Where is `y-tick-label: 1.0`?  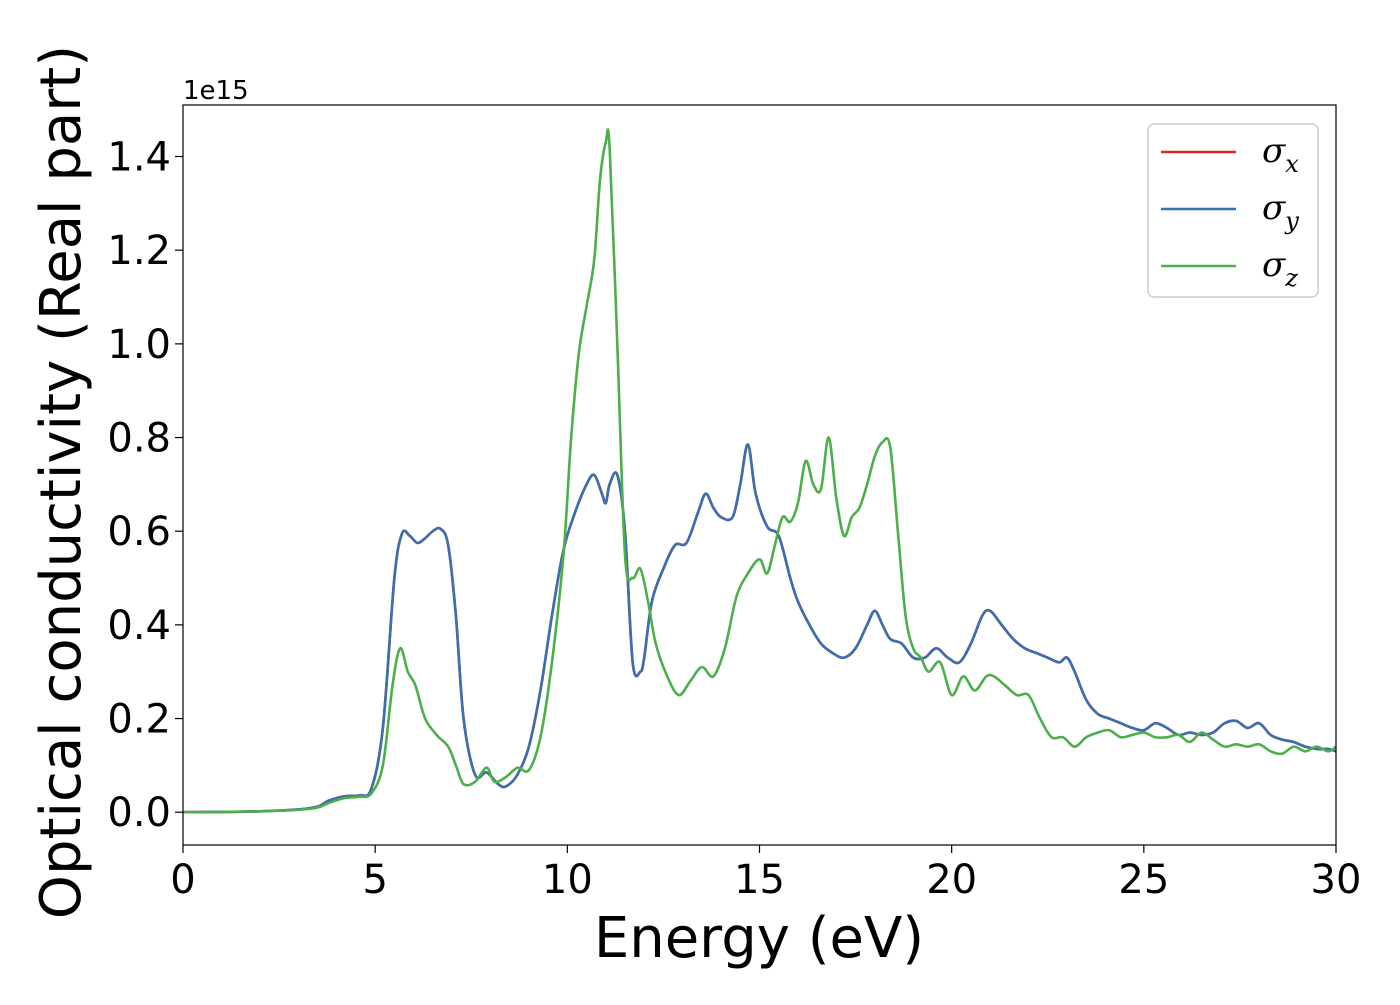
y-tick-label: 1.0 is located at coordinates (139, 345).